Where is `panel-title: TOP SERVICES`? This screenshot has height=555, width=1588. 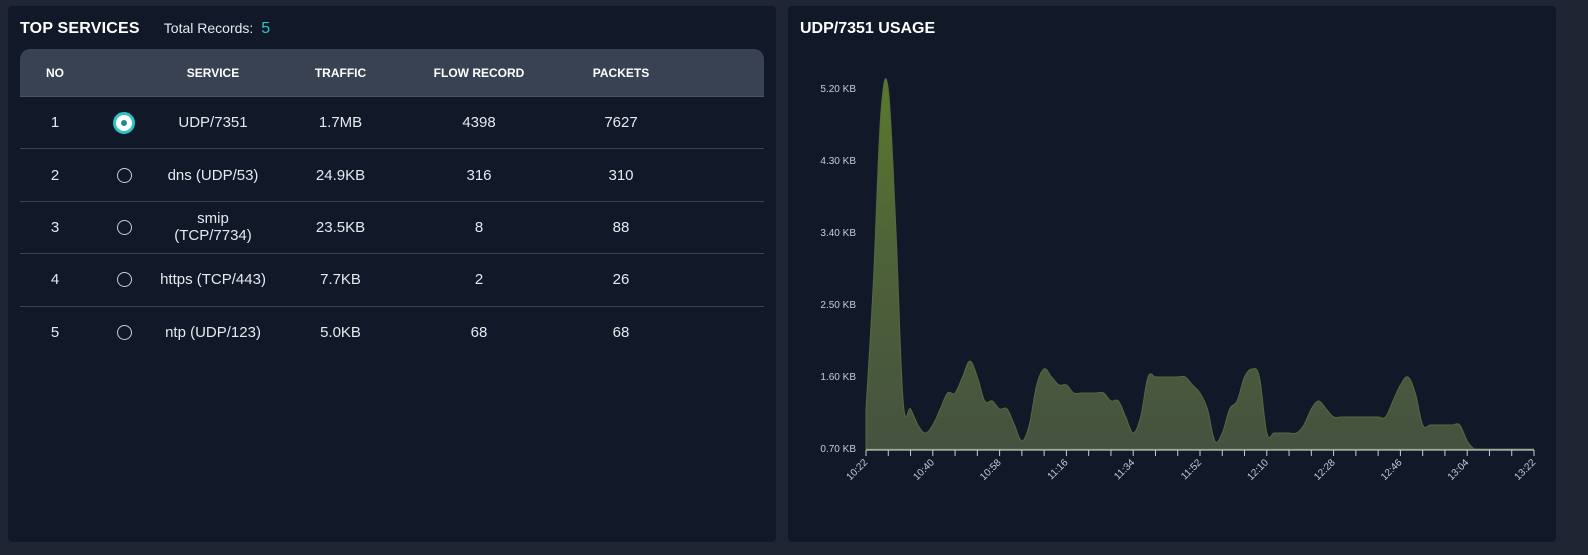
panel-title: TOP SERVICES is located at coordinates (80, 28).